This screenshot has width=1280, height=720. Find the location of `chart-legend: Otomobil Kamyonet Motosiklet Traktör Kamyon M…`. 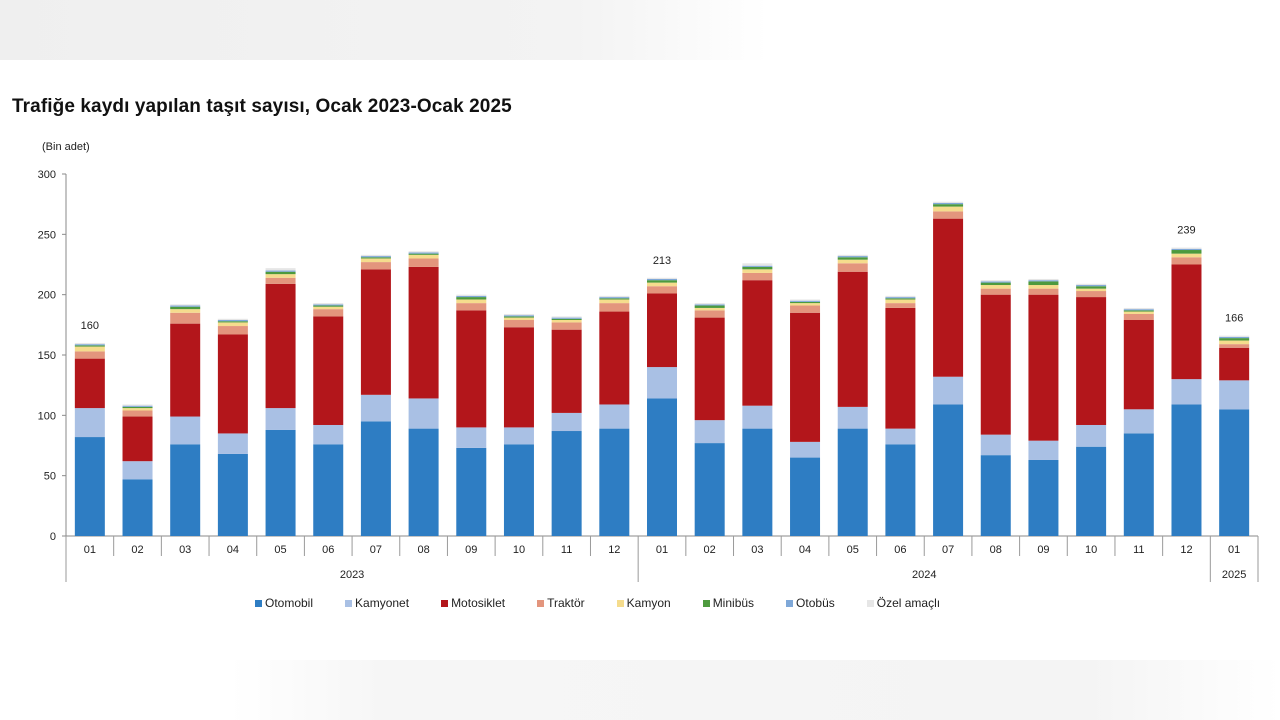

chart-legend: Otomobil Kamyonet Motosiklet Traktör Kamyon M… is located at coordinates (613, 603).